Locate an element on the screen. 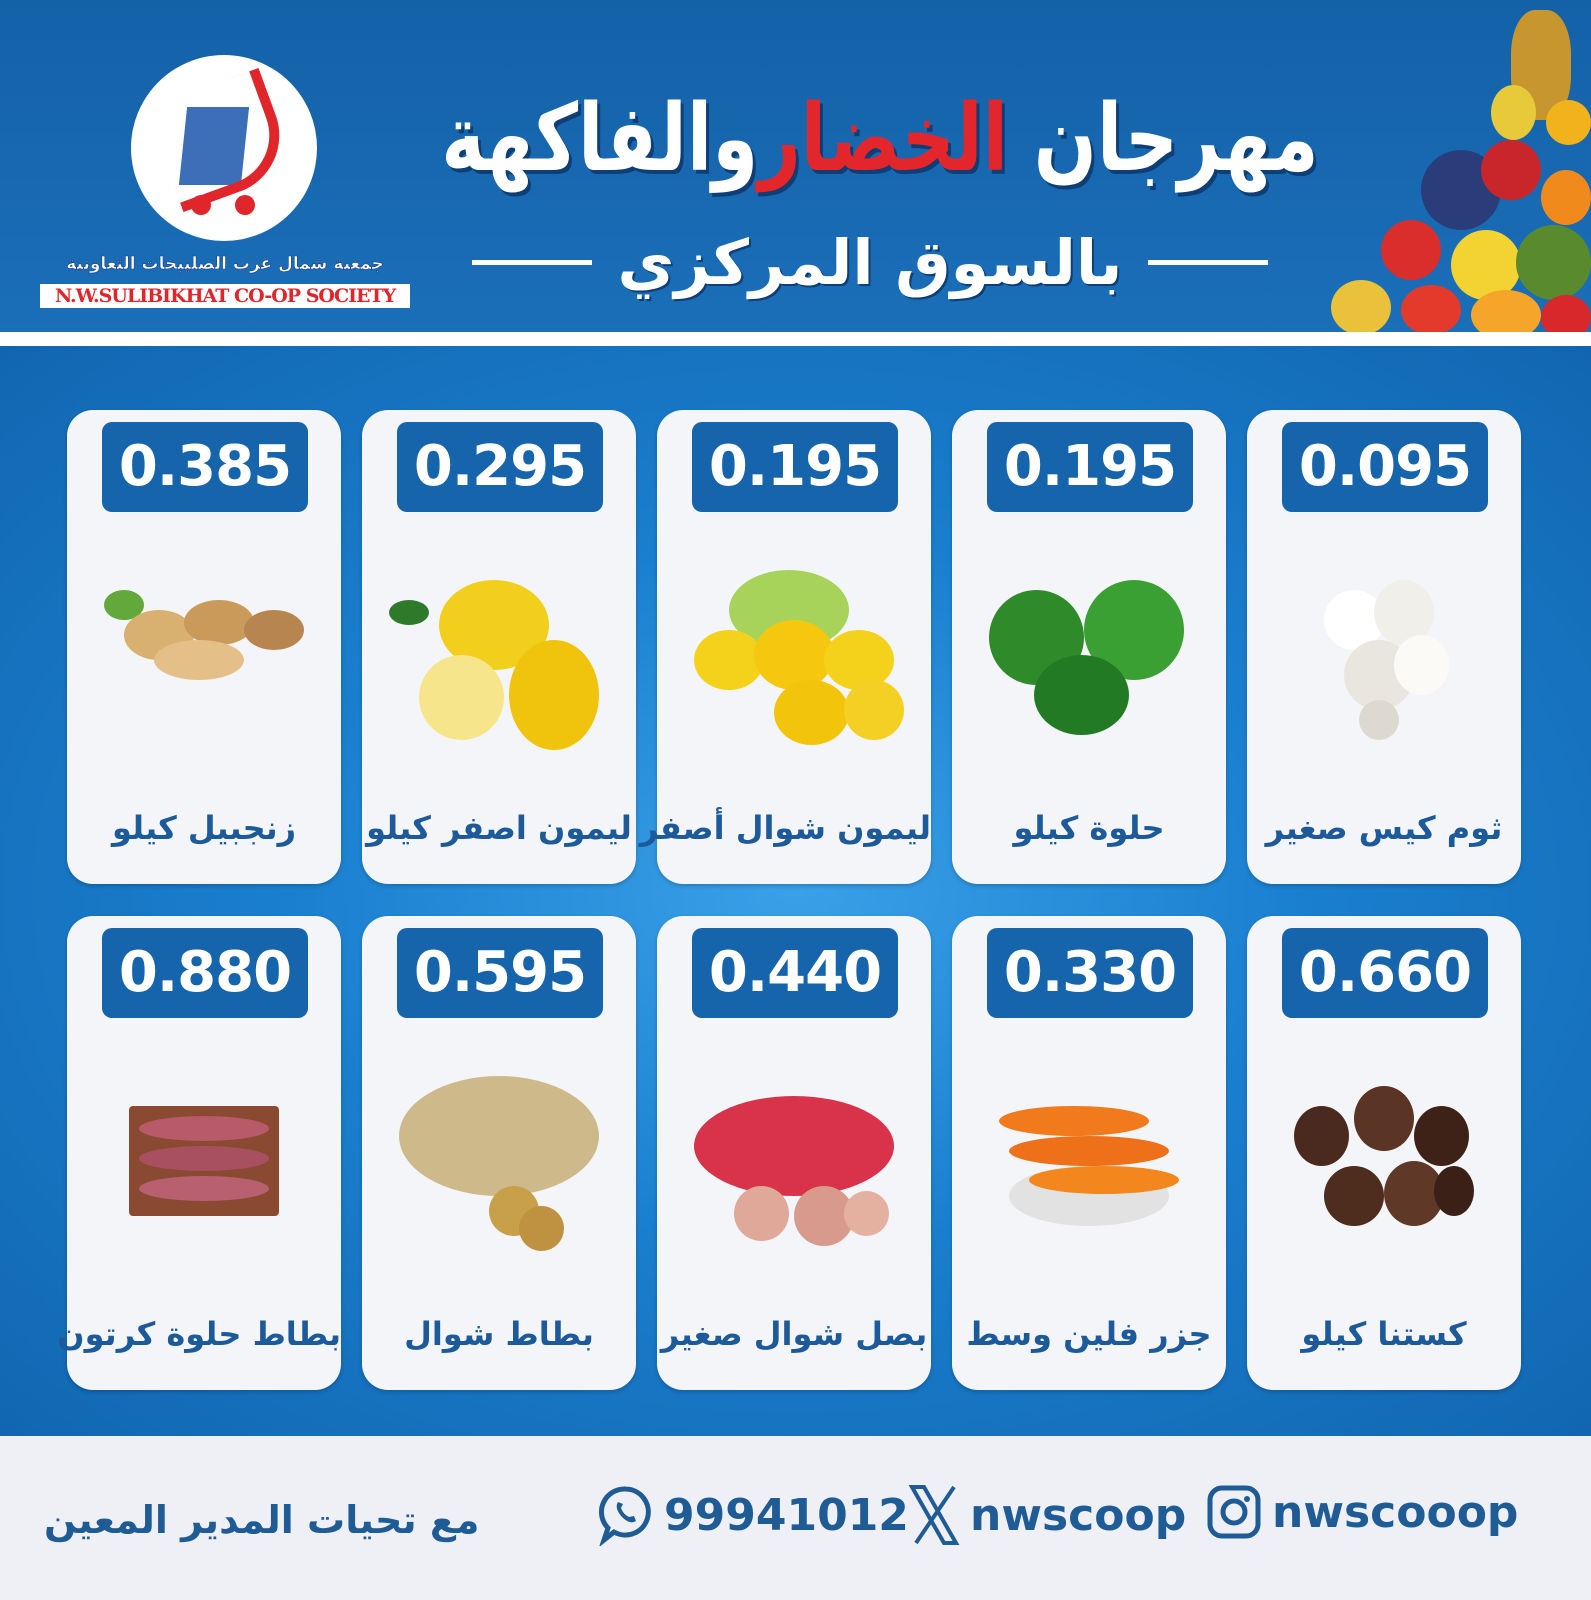  product-card: 0.195 ليمون شوال أصفر is located at coordinates (785, 647).